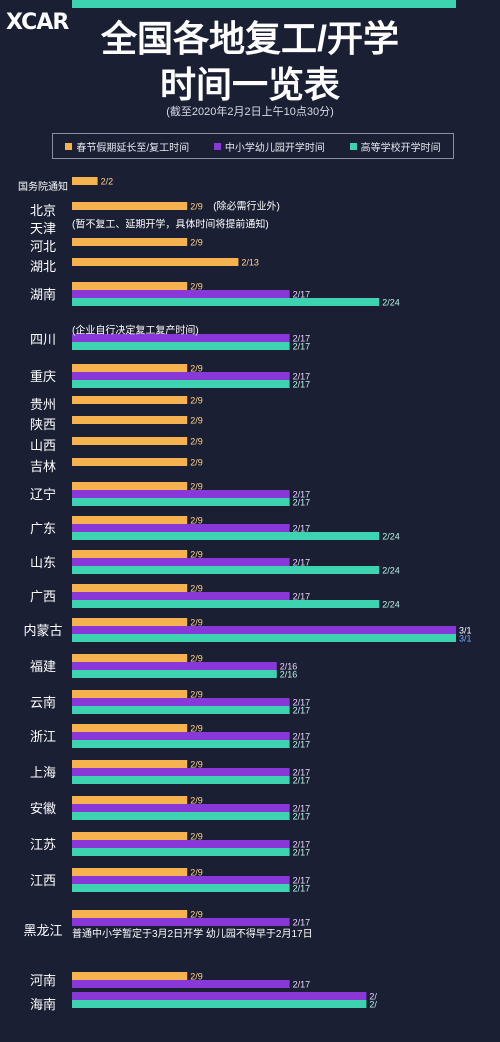  What do you see at coordinates (43, 980) in the screenshot?
I see `region-label: 河南` at bounding box center [43, 980].